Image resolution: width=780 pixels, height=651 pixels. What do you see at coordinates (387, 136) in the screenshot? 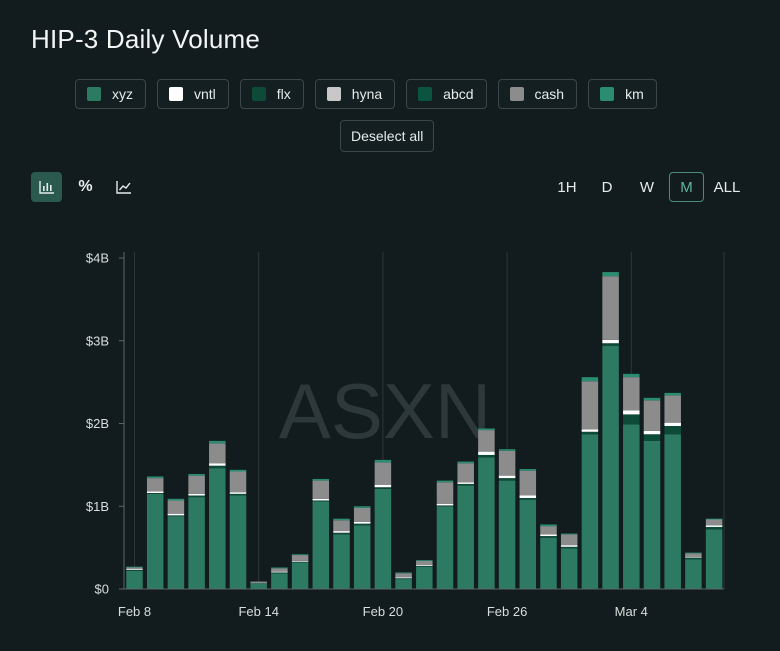
I see `deselect-all-button: Deselect all` at bounding box center [387, 136].